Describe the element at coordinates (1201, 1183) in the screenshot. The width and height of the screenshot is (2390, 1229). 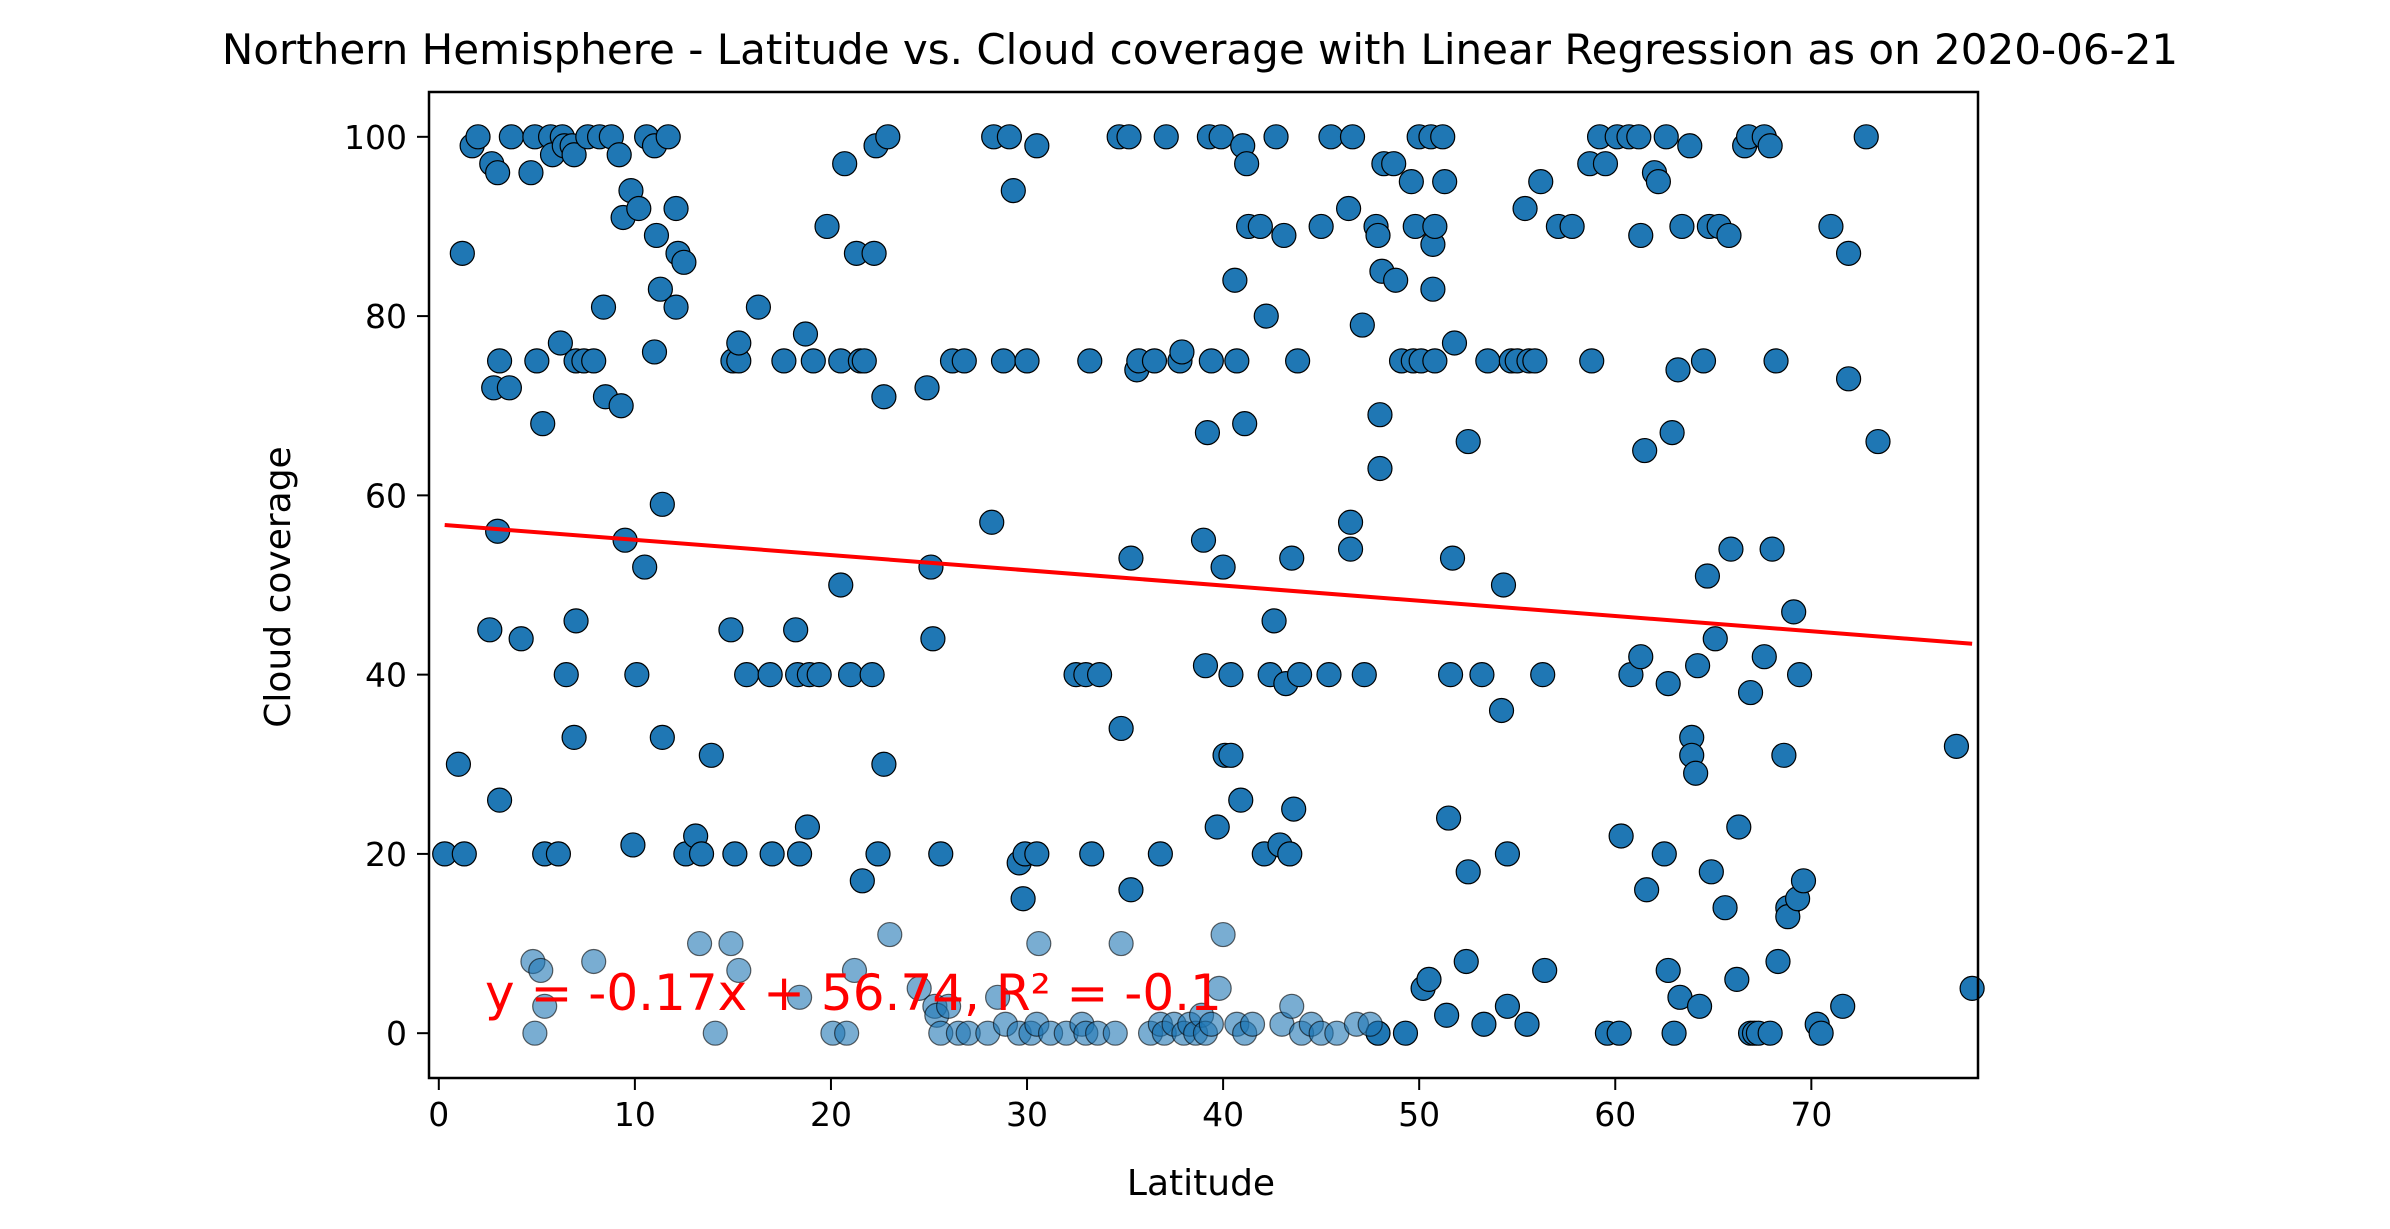
I see `x-axis-label: Latitude` at that location.